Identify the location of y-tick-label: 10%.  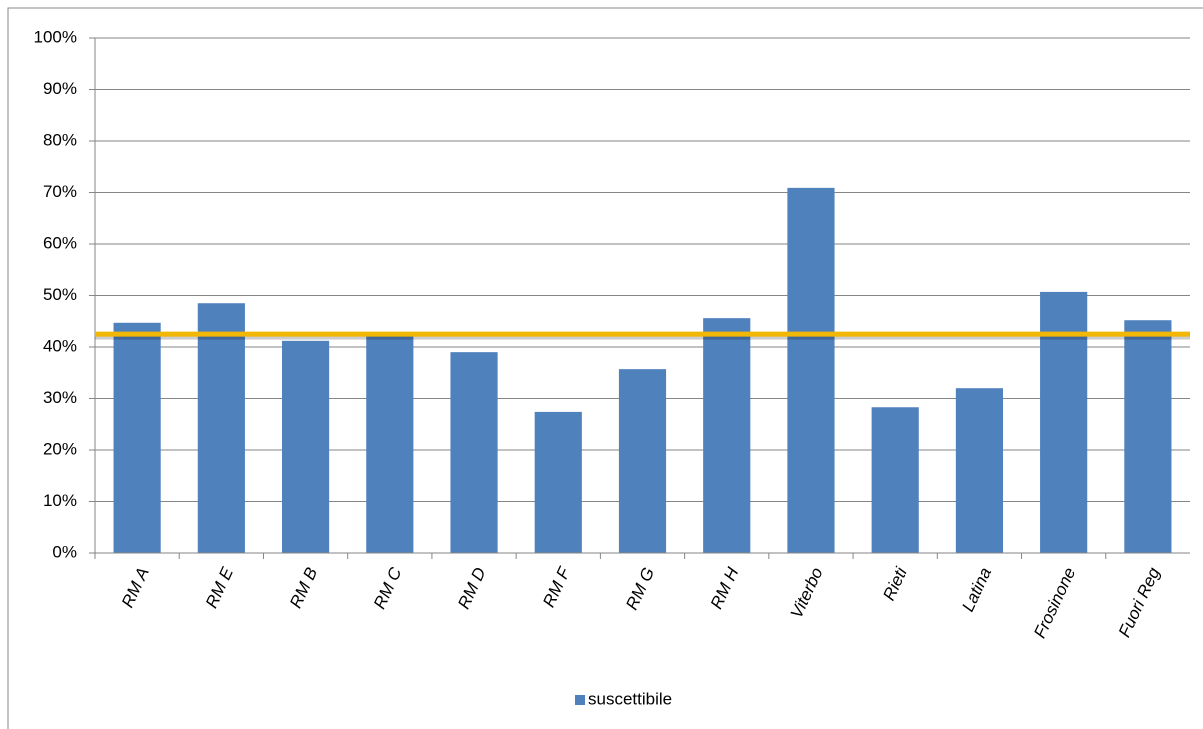
(60, 500).